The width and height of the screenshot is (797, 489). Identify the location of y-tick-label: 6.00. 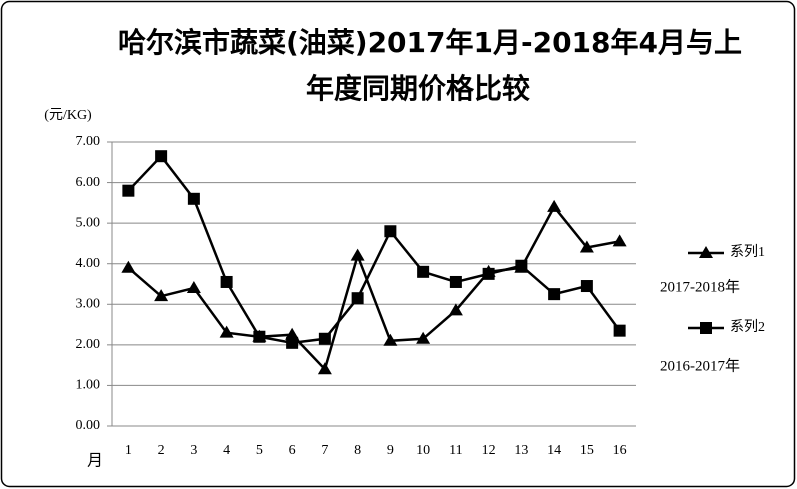
(88, 182).